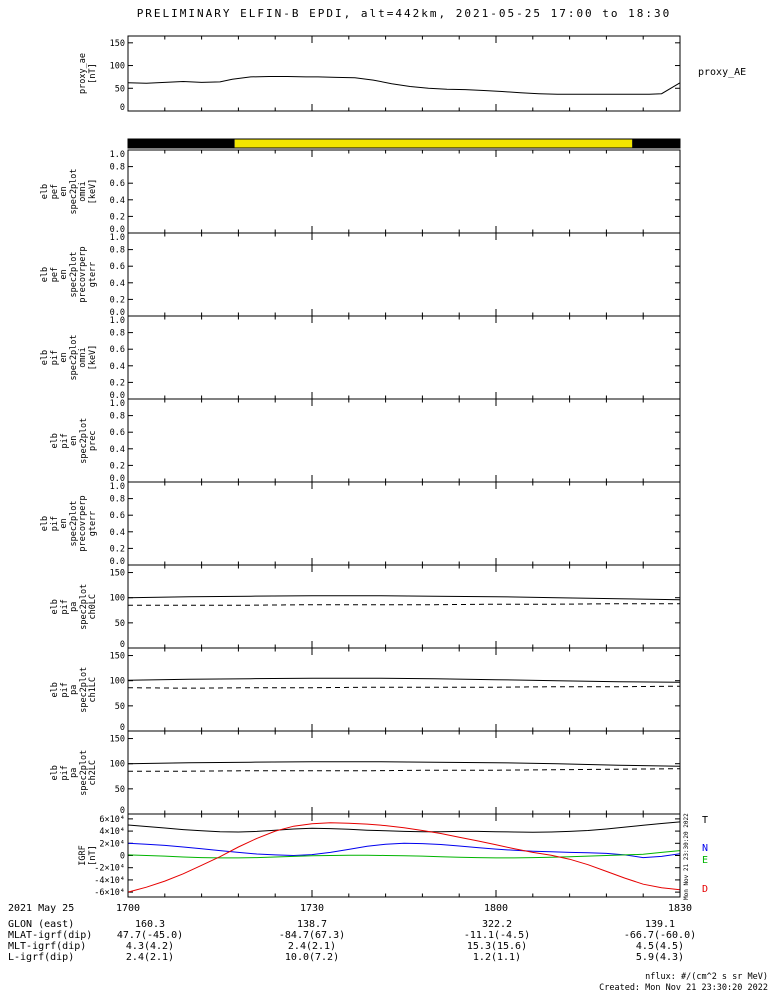 The image size is (775, 1000). What do you see at coordinates (404, 827) in the screenshot?
I see `igrf-series-T` at bounding box center [404, 827].